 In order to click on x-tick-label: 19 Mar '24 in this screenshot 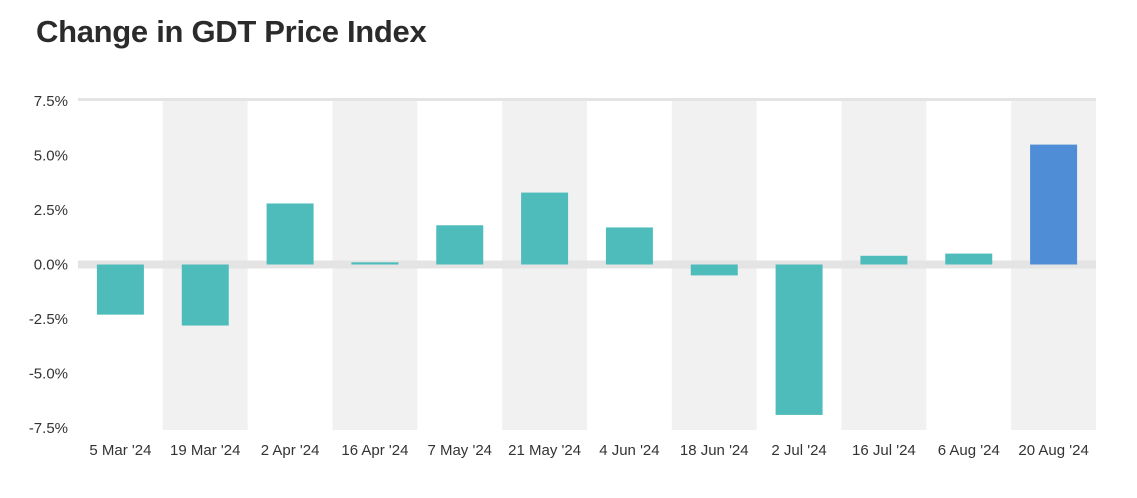, I will do `click(205, 450)`.